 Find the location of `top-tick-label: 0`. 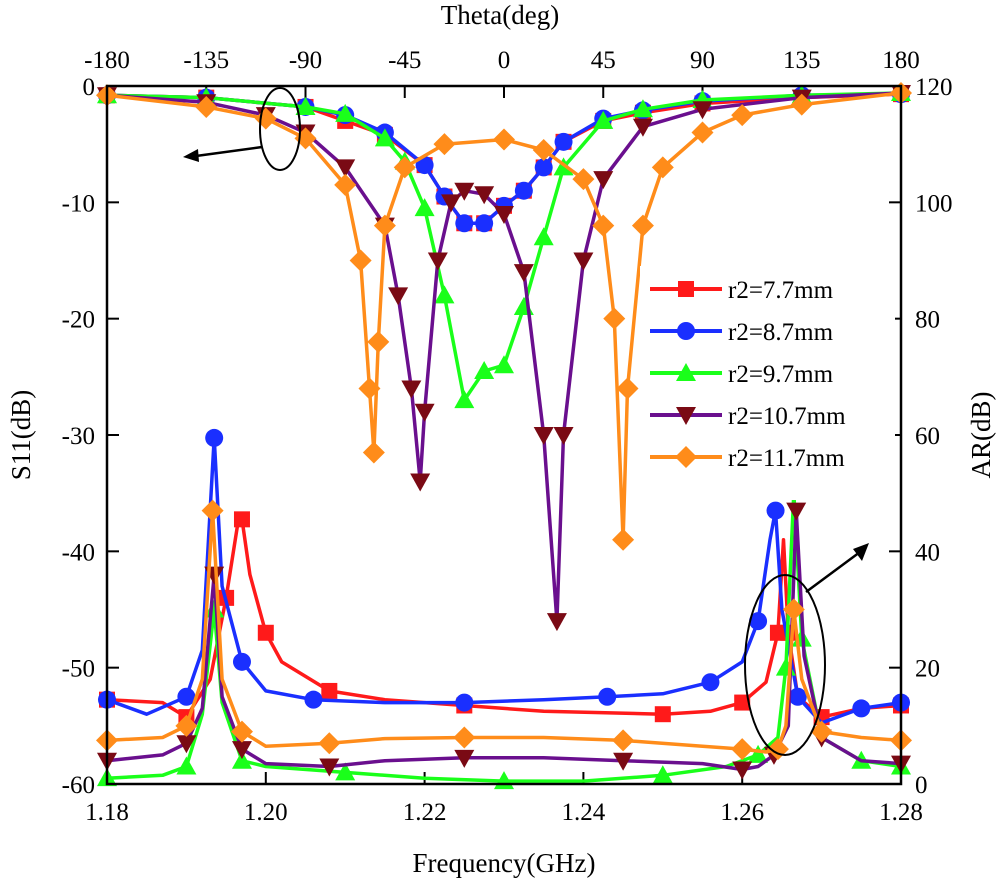

top-tick-label: 0 is located at coordinates (504, 60).